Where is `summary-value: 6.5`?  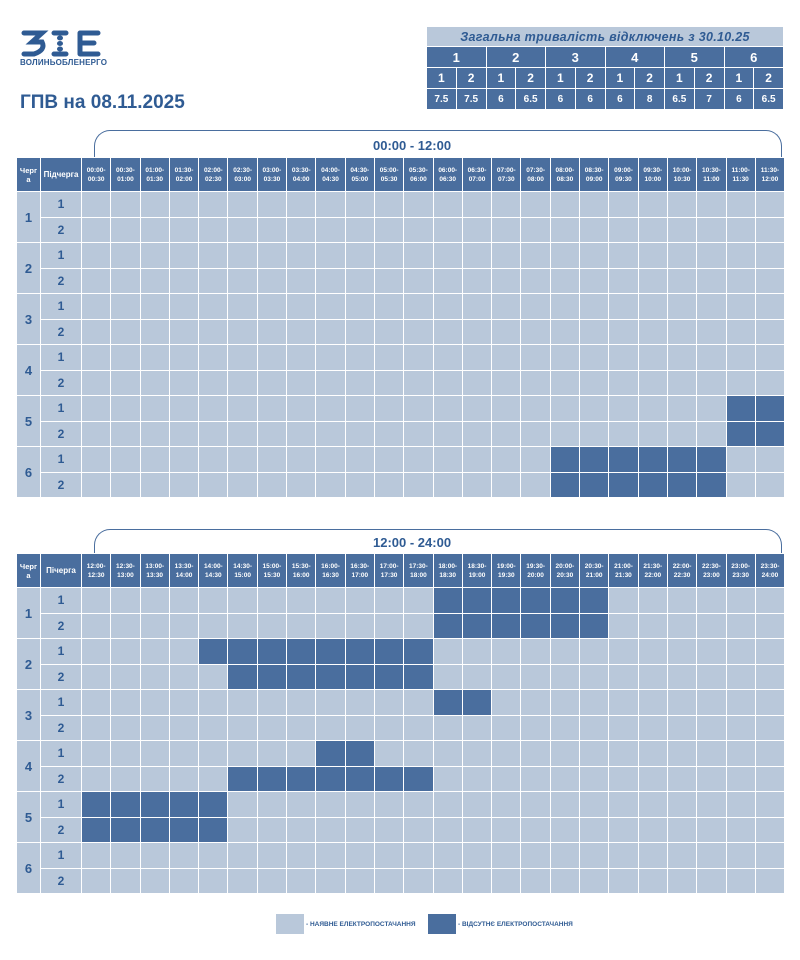 summary-value: 6.5 is located at coordinates (768, 99).